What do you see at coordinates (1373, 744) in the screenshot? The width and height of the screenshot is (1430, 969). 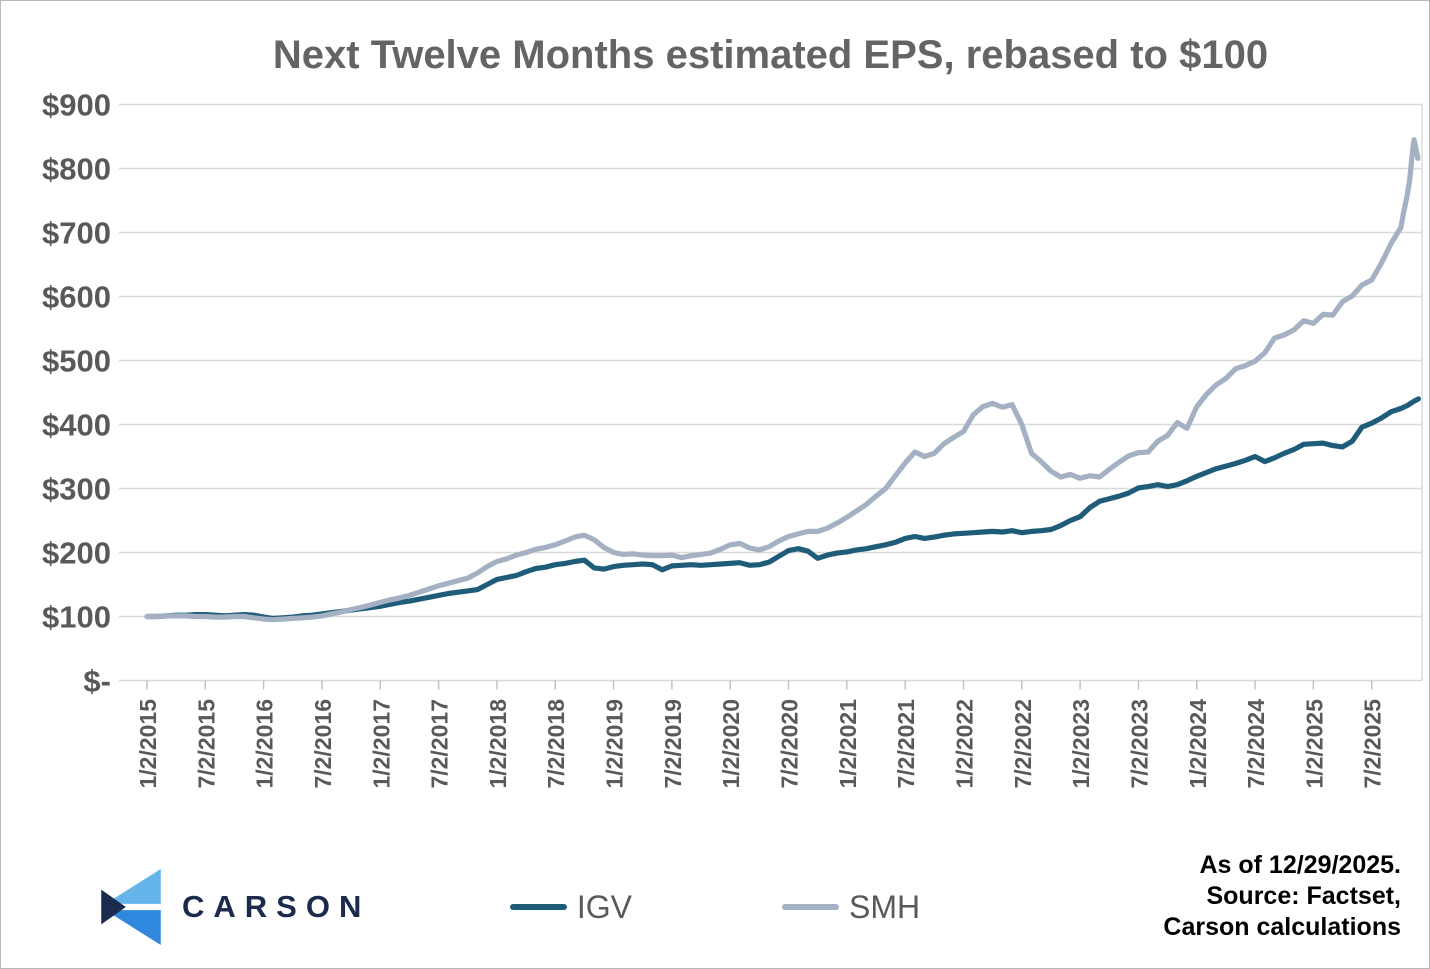 I see `x-axis-label: 7/2/2025` at bounding box center [1373, 744].